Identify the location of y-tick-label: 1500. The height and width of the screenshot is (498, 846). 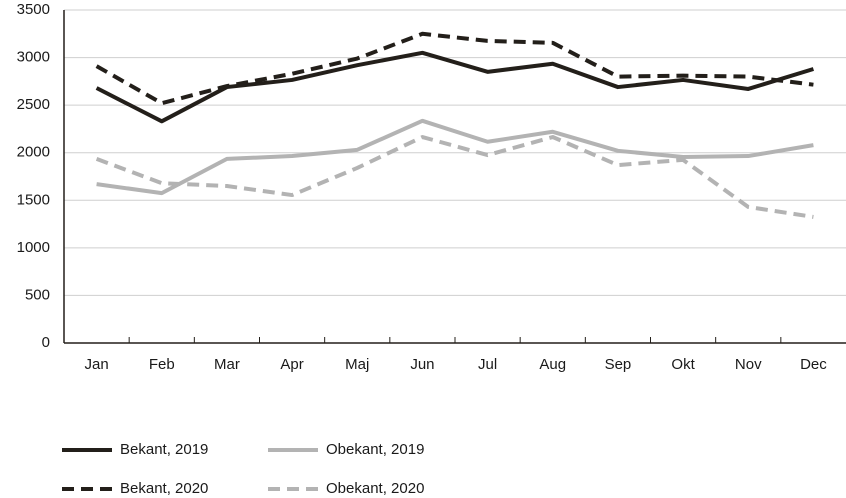
(33, 199).